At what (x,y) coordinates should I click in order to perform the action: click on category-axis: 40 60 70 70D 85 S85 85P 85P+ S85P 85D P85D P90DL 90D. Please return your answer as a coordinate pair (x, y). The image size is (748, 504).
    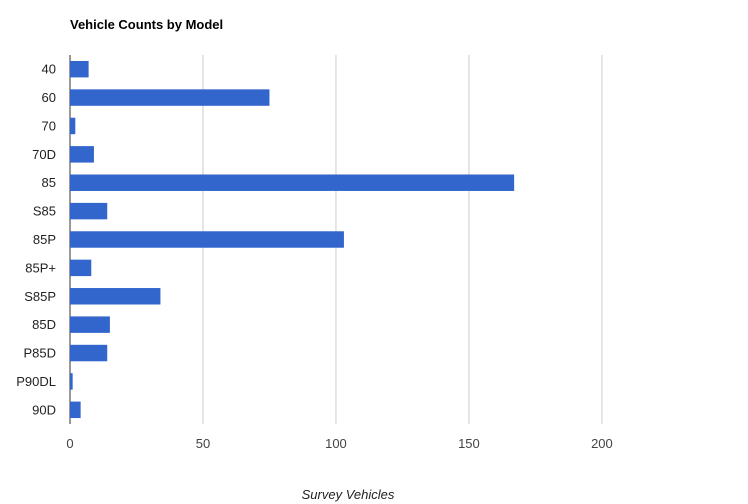
    Looking at the image, I should click on (36, 240).